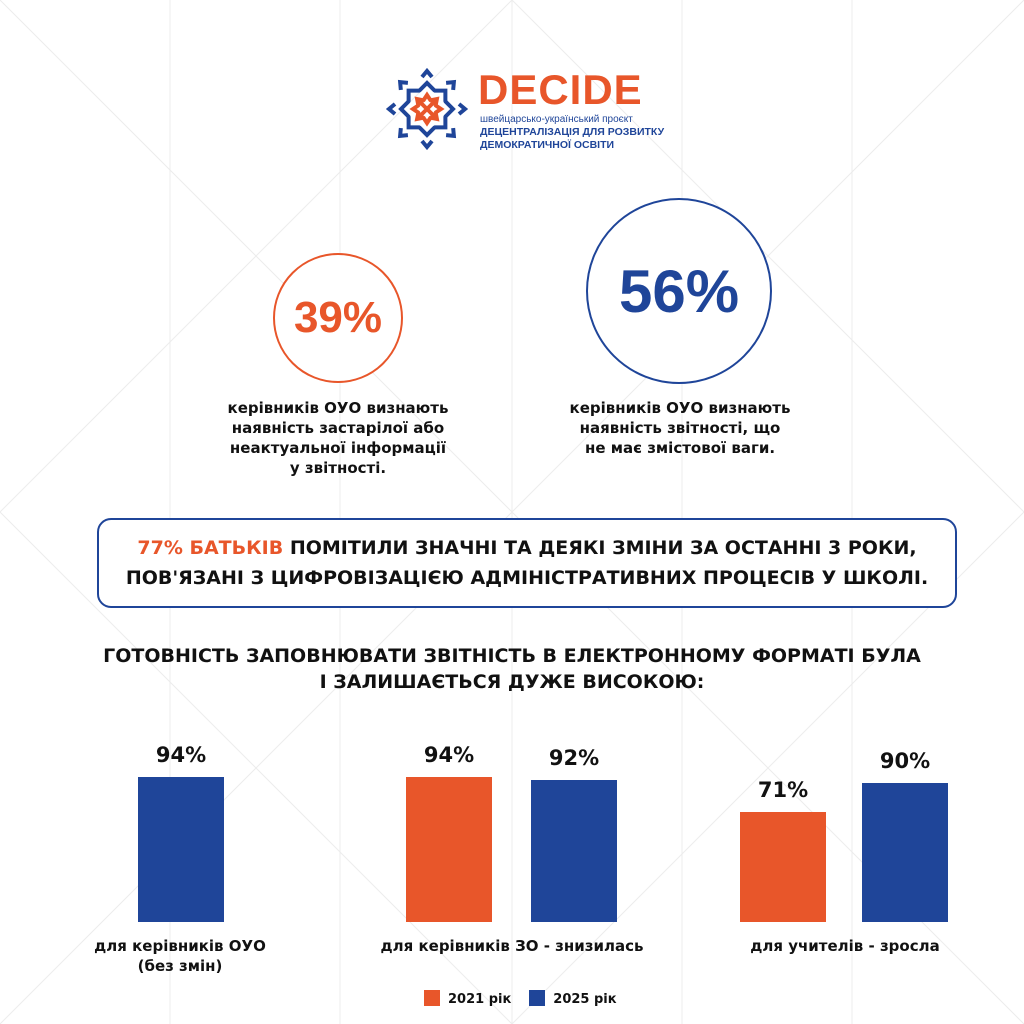 The width and height of the screenshot is (1024, 1024). What do you see at coordinates (574, 757) in the screenshot?
I see `bar-value-label: 92%` at bounding box center [574, 757].